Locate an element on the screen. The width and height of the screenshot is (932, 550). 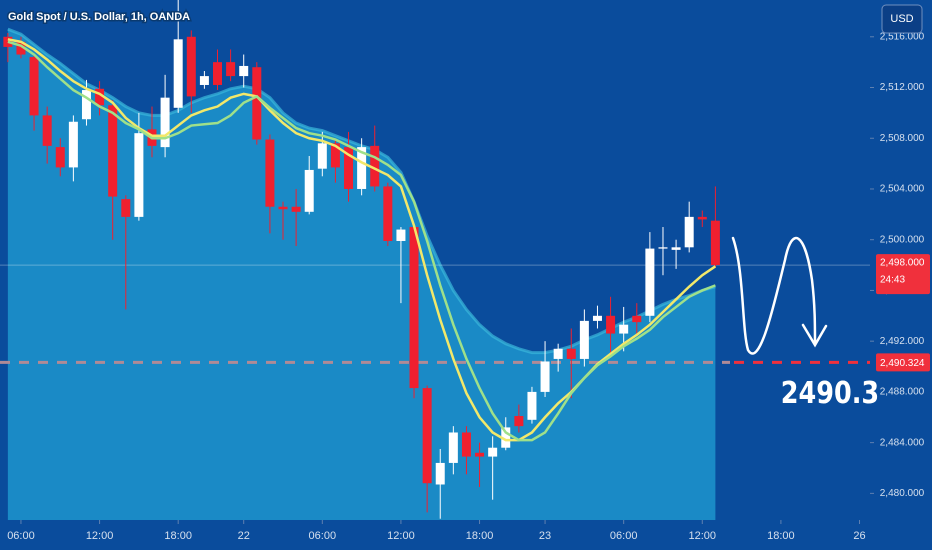
y-tick-label: 2,512.000 is located at coordinates (902, 87).